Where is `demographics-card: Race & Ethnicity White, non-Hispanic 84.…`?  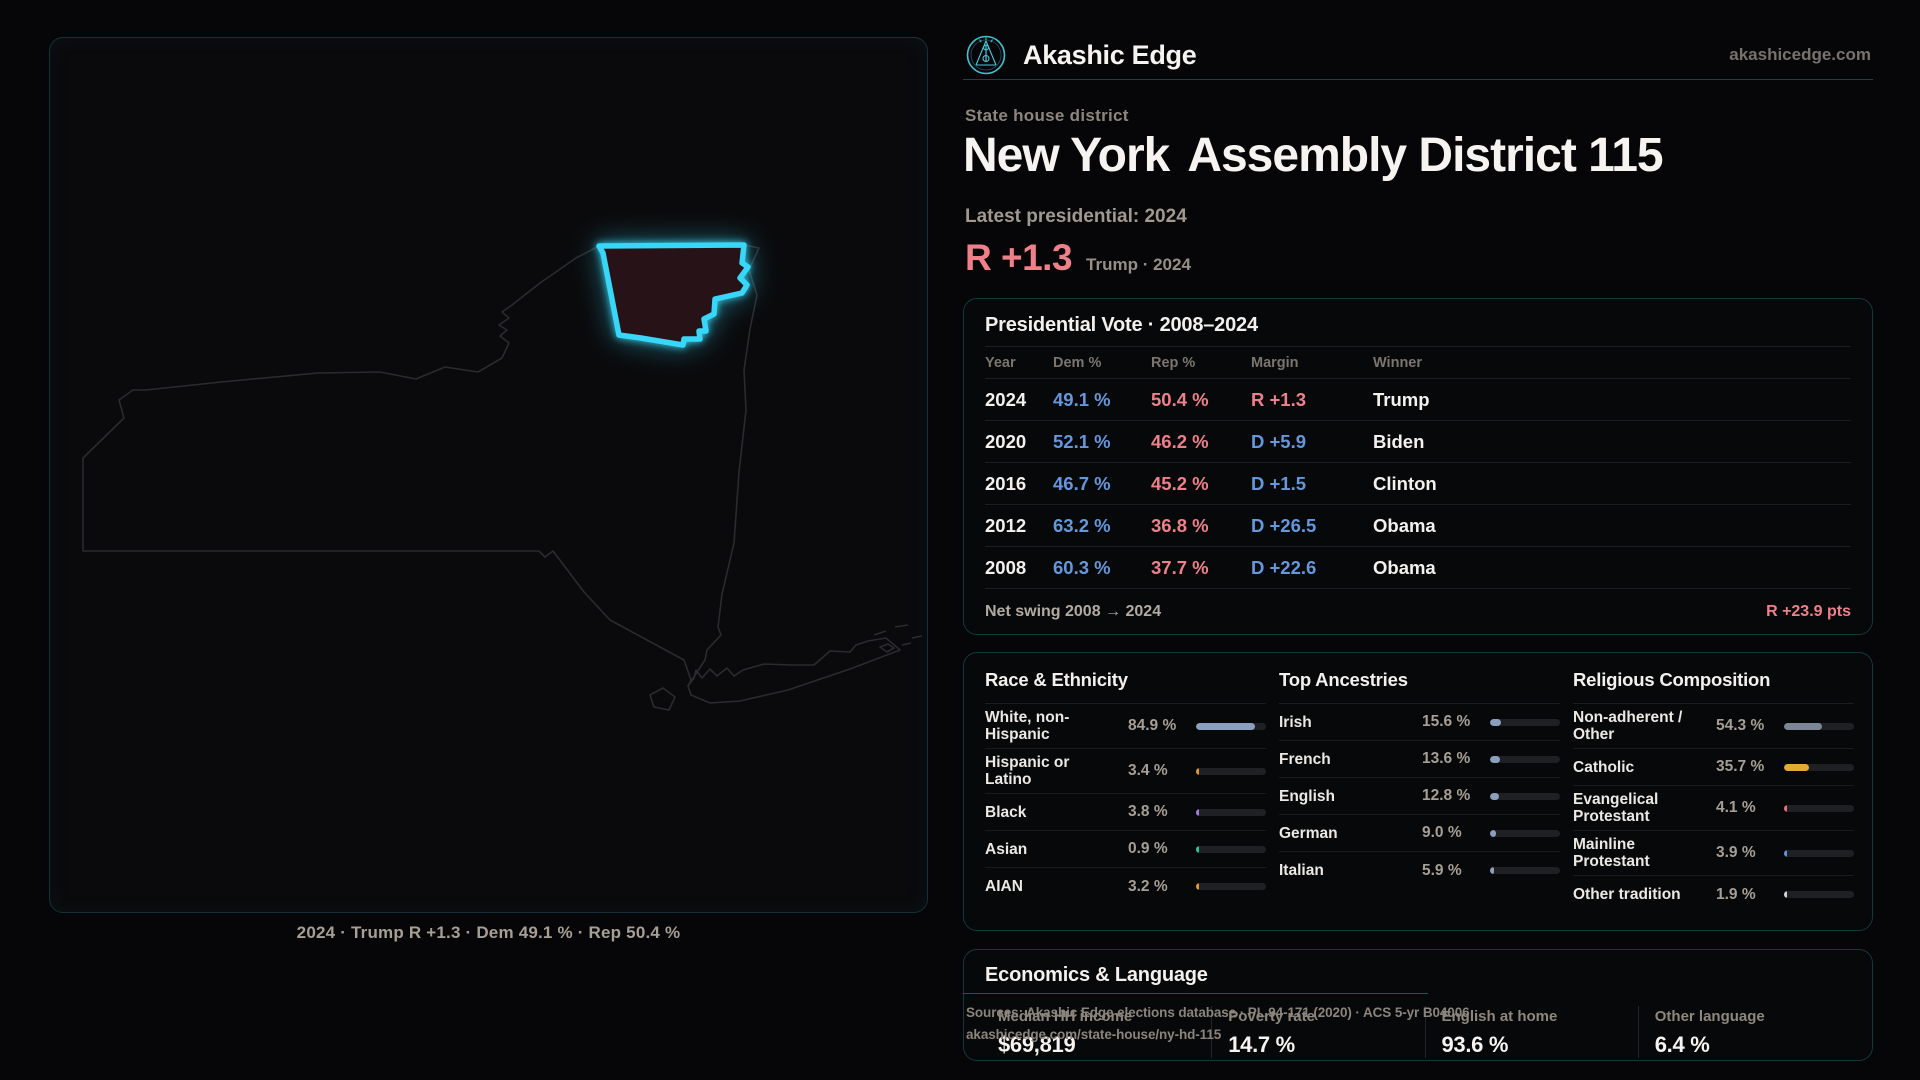 demographics-card: Race & Ethnicity White, non-Hispanic 84.… is located at coordinates (1418, 791).